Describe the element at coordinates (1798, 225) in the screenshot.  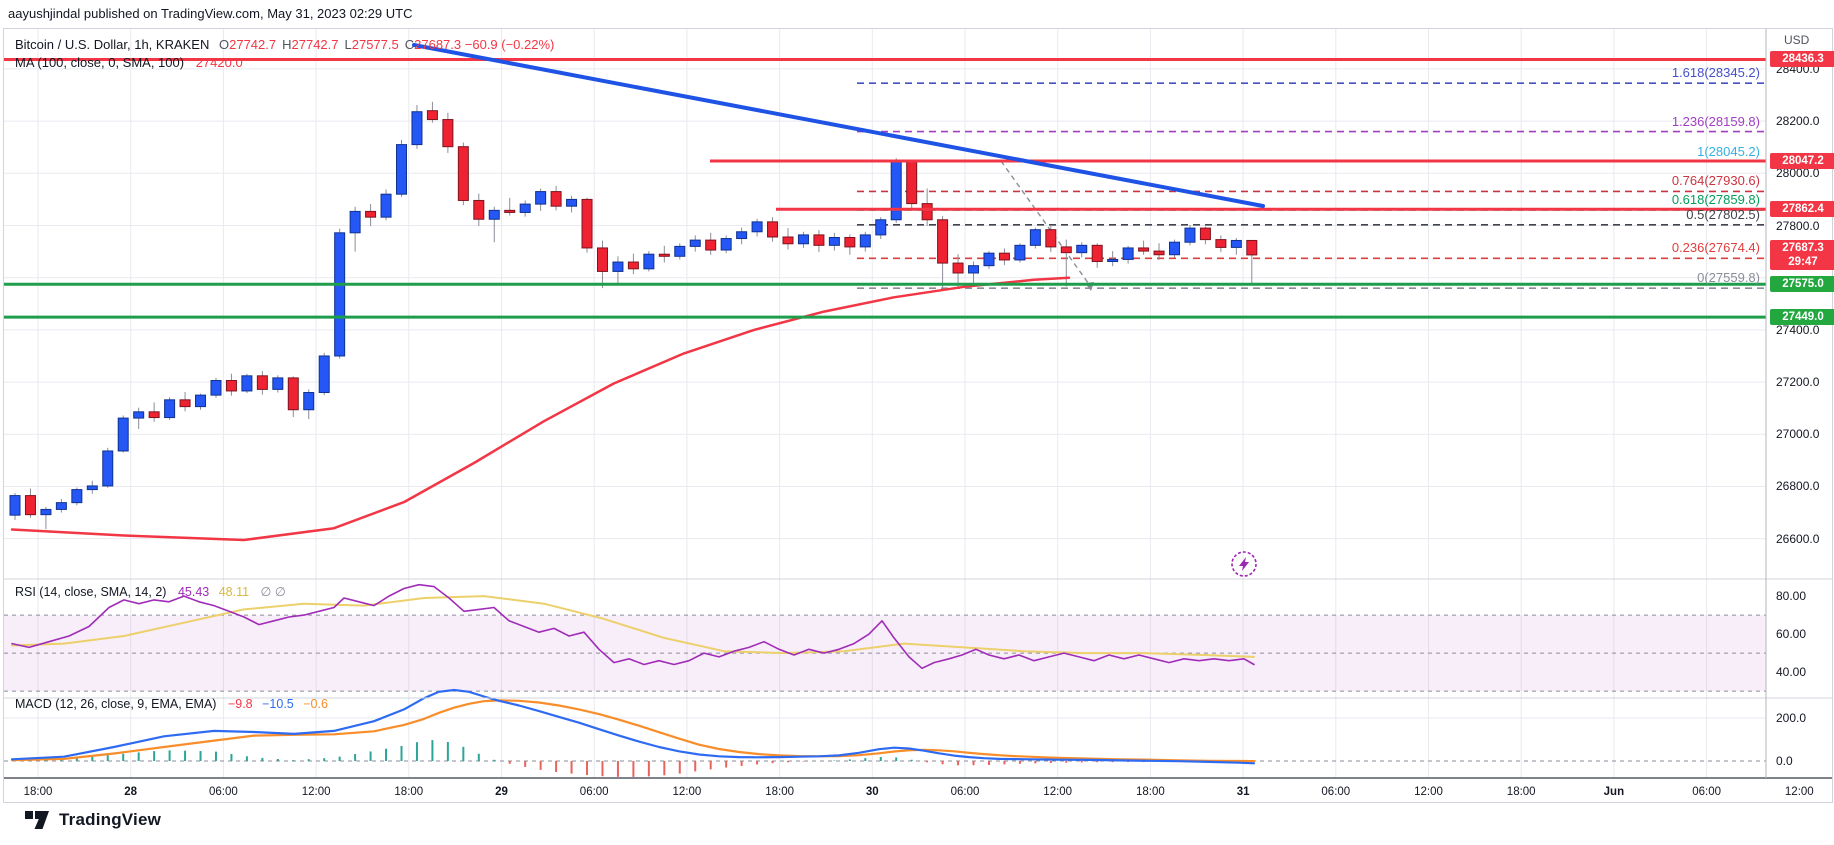
I see `price-tick-27800.0: 27800.0` at that location.